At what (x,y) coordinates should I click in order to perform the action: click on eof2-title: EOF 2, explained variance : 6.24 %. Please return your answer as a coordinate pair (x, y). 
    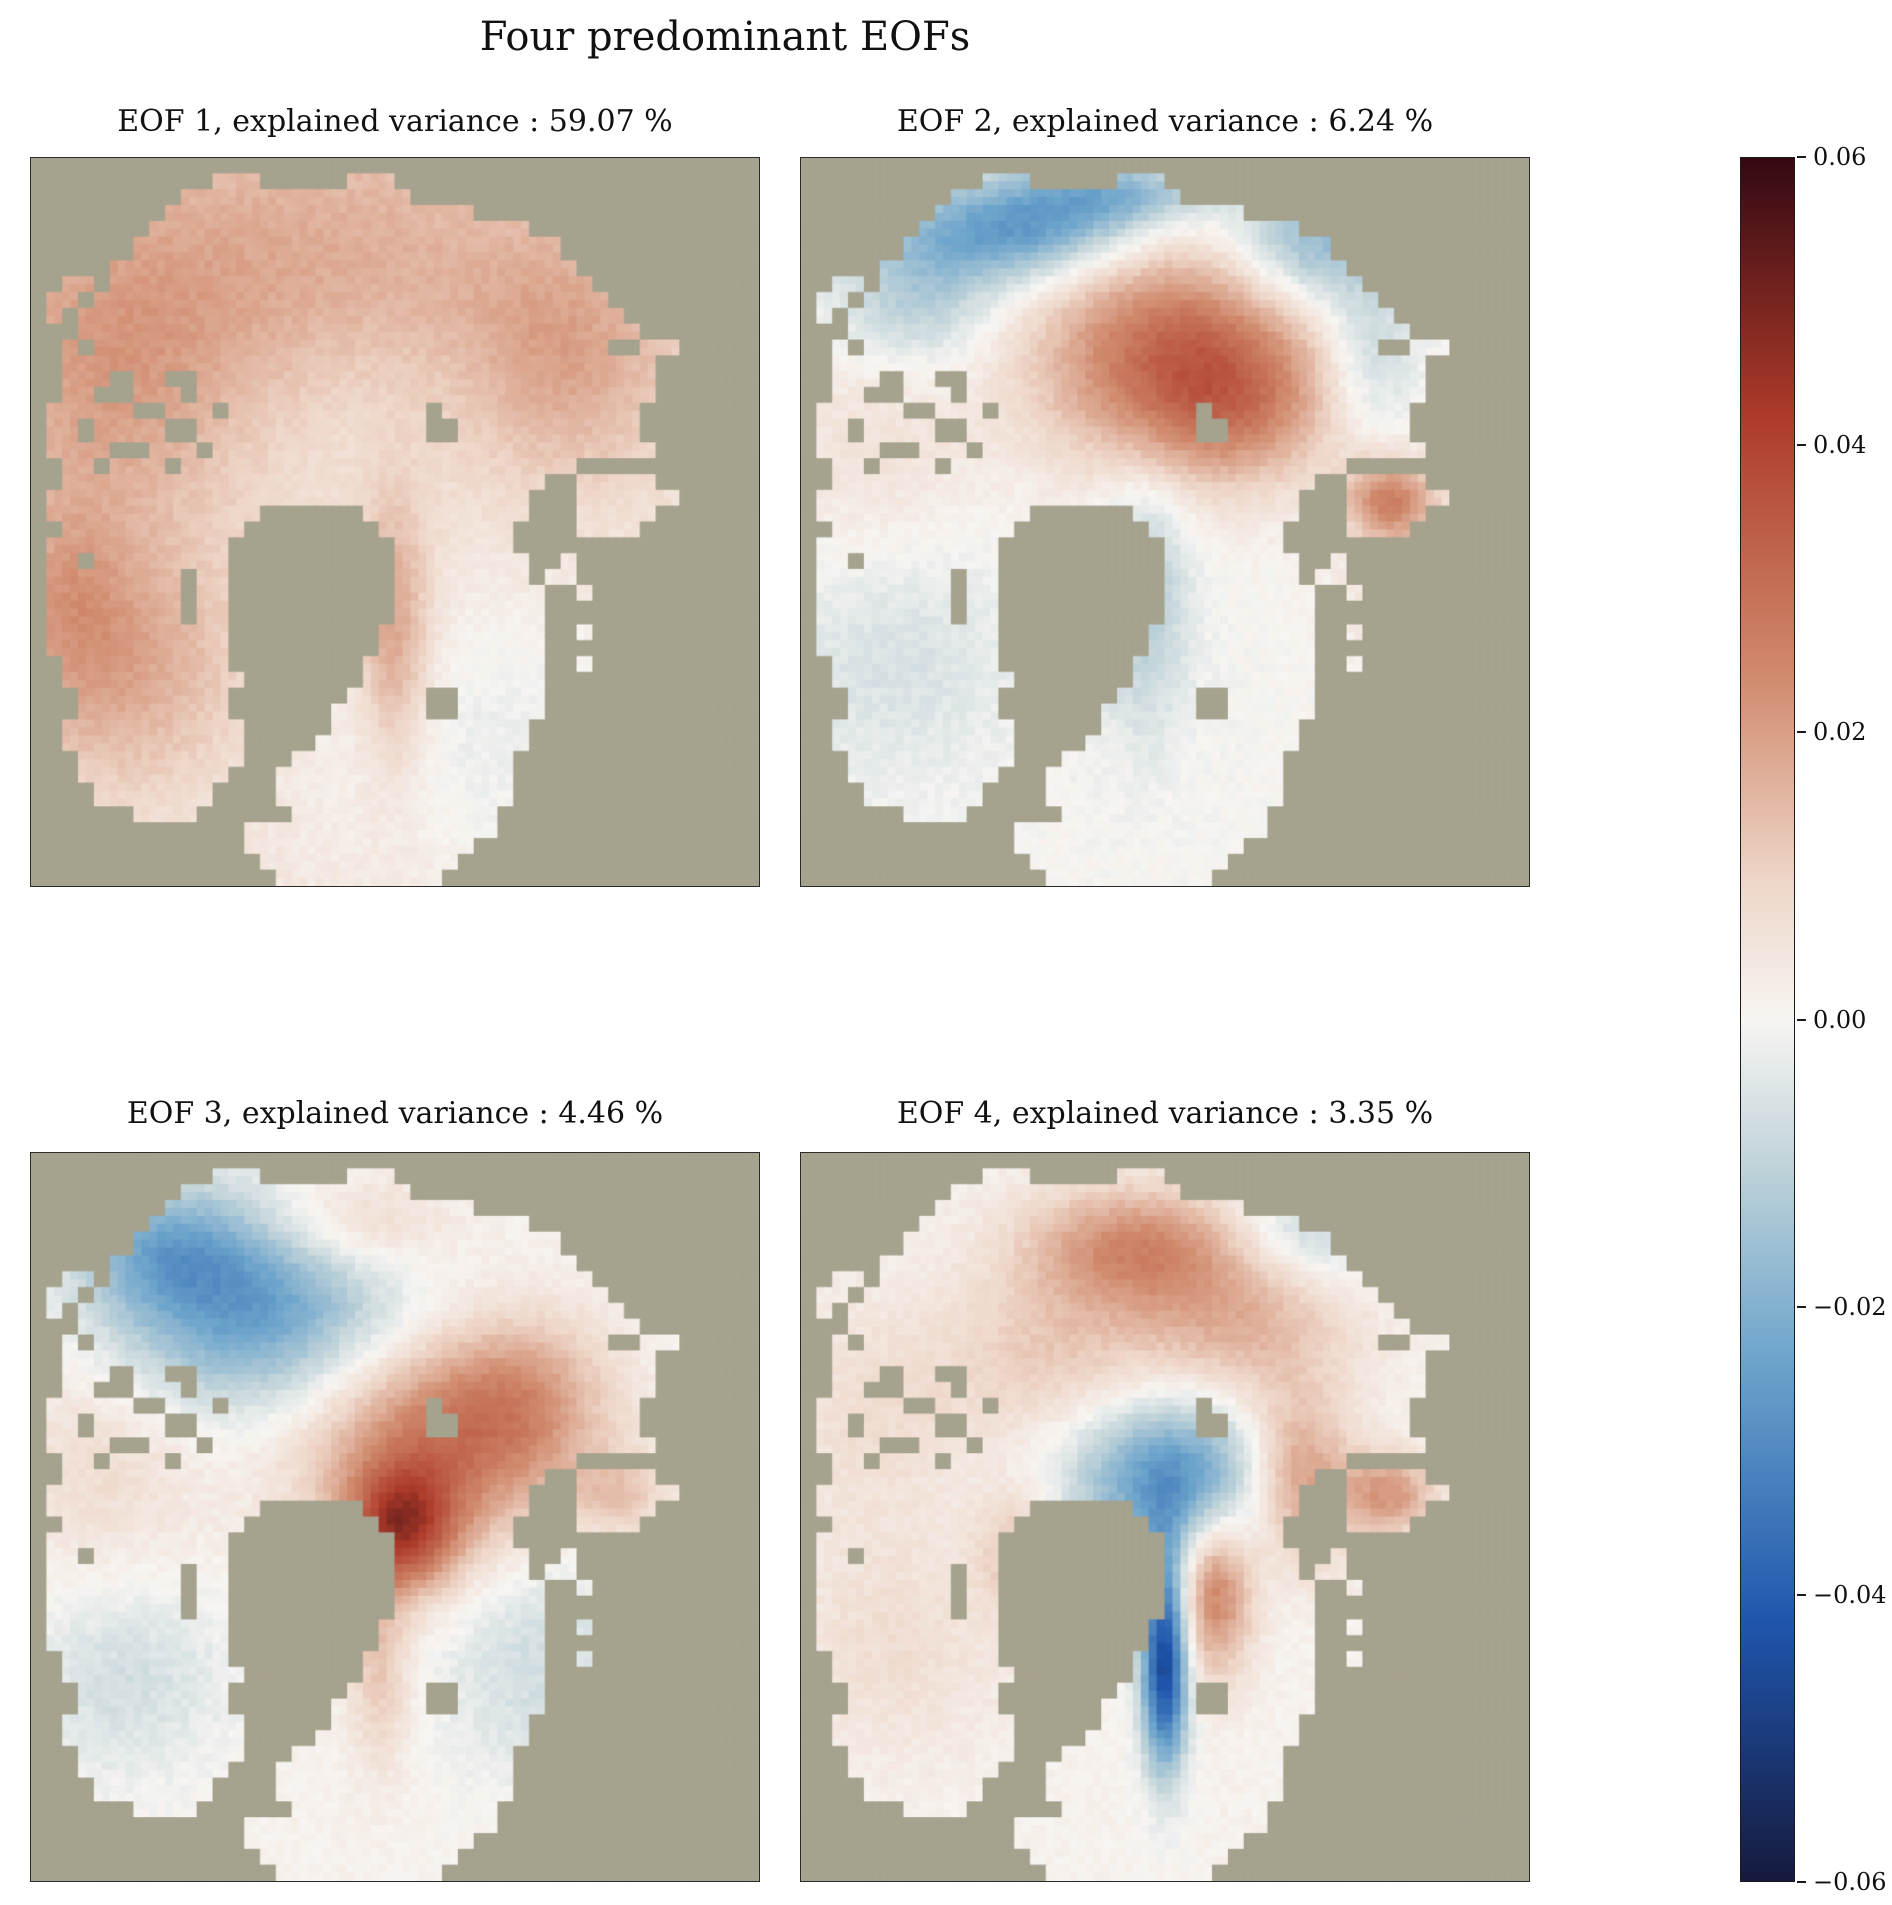
    Looking at the image, I should click on (1165, 121).